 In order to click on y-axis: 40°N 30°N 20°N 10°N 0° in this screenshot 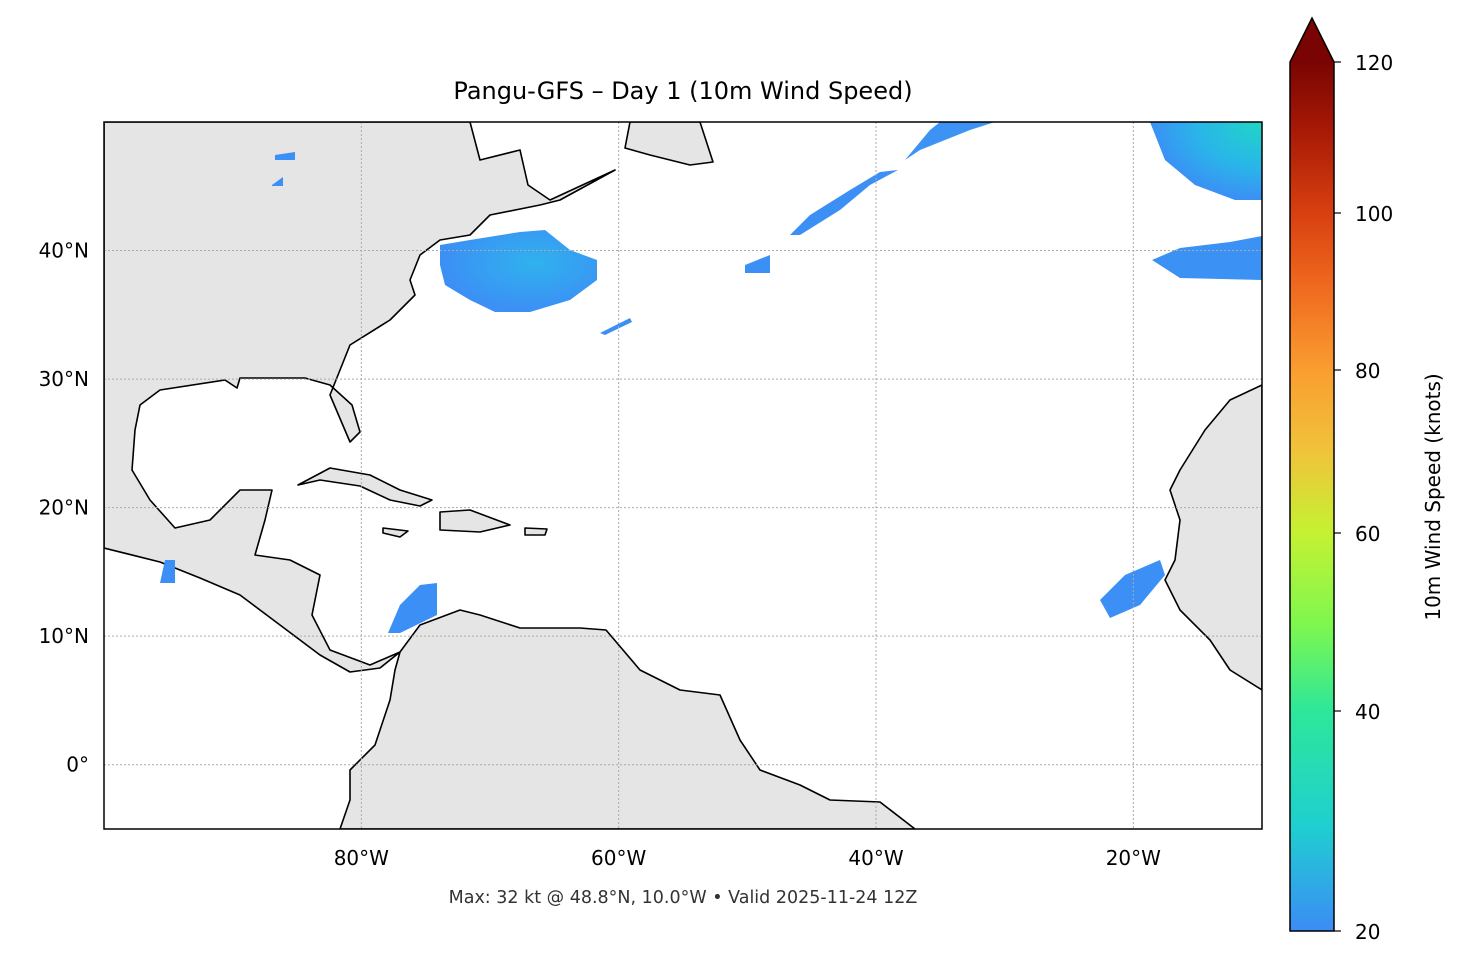, I will do `click(64, 508)`.